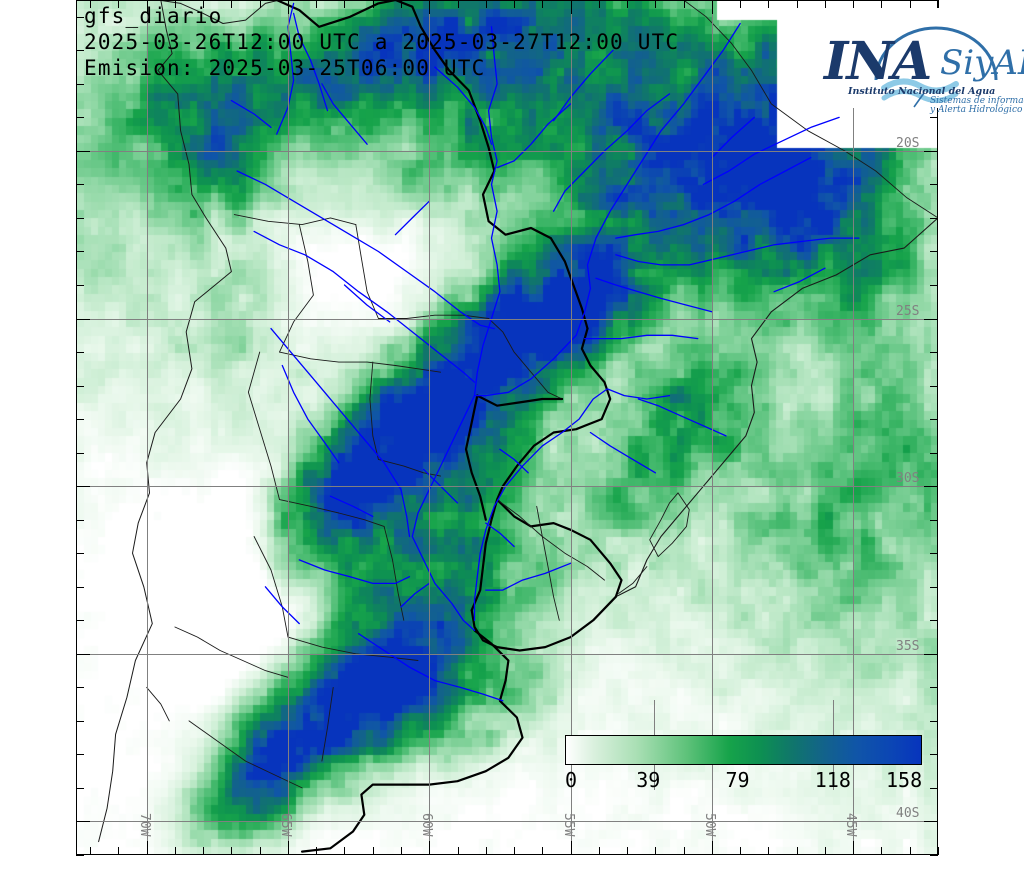  What do you see at coordinates (936, 67) in the screenshot?
I see `logo-graphic` at bounding box center [936, 67].